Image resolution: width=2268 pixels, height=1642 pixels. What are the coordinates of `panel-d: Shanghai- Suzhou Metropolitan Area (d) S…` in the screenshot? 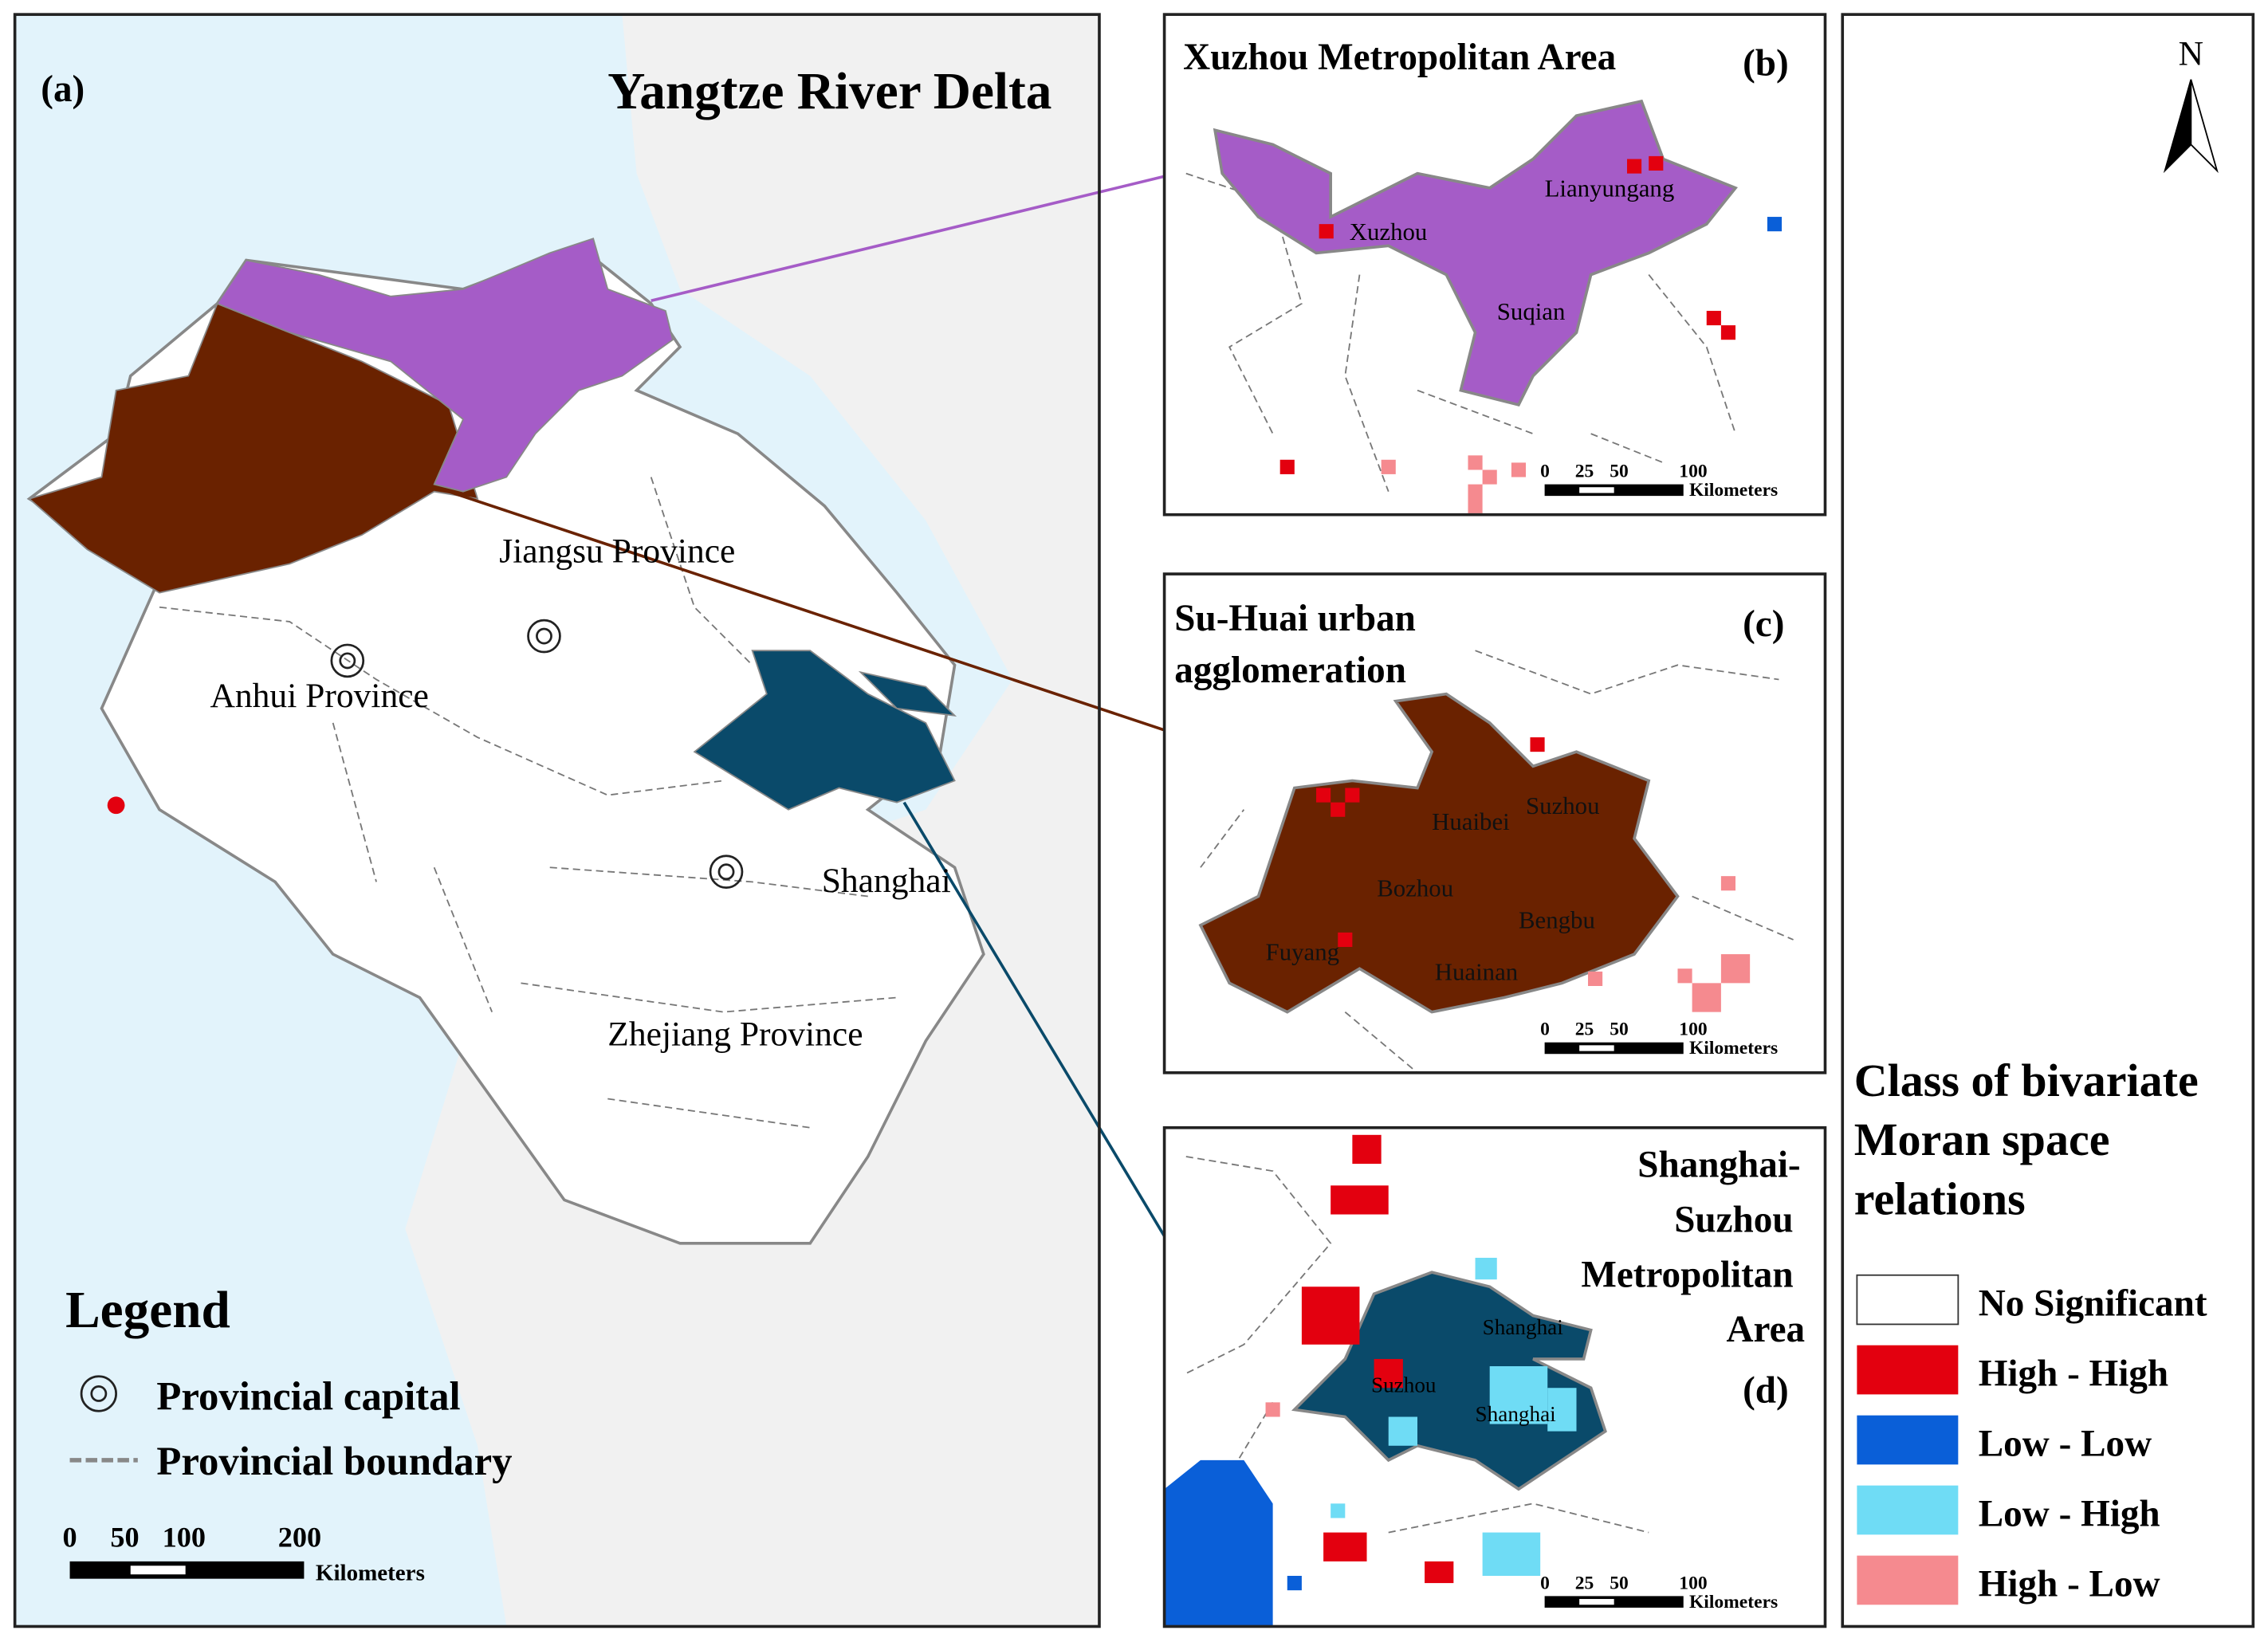 It's located at (1495, 1376).